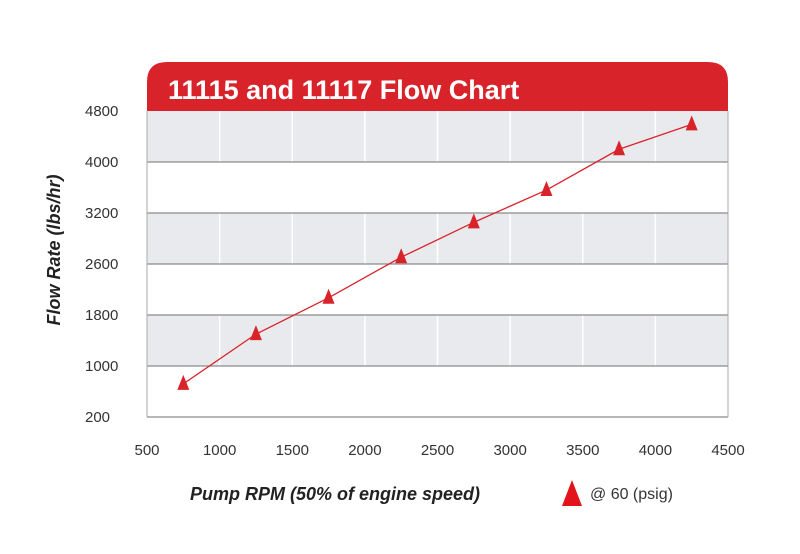  I want to click on y-tick-labels: 4800 4000 3200 2600 1800 1000 200, so click(101, 264).